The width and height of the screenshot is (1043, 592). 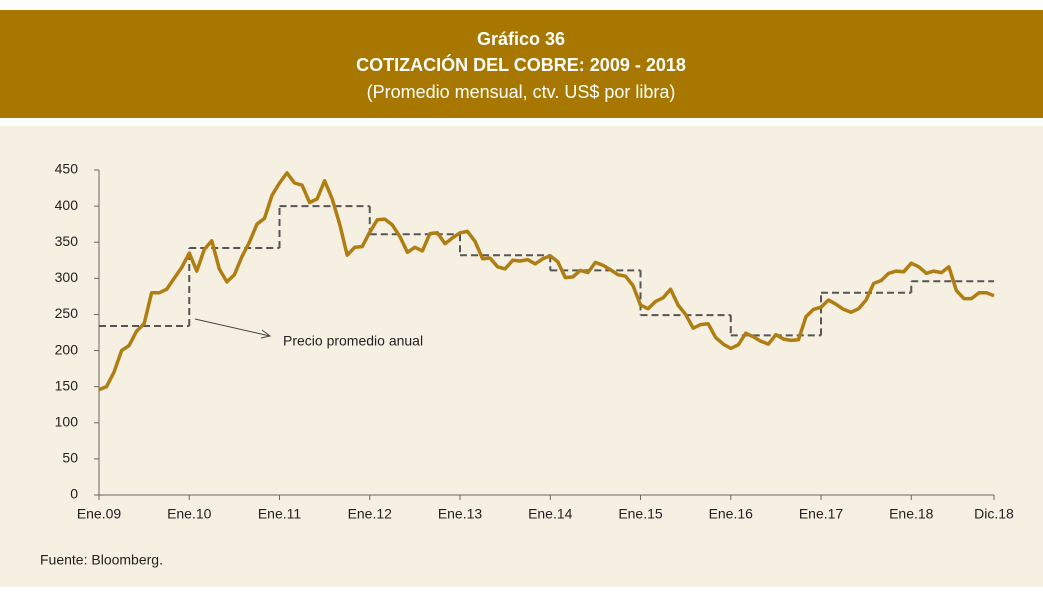 I want to click on y-tick-label: 250, so click(x=67, y=313).